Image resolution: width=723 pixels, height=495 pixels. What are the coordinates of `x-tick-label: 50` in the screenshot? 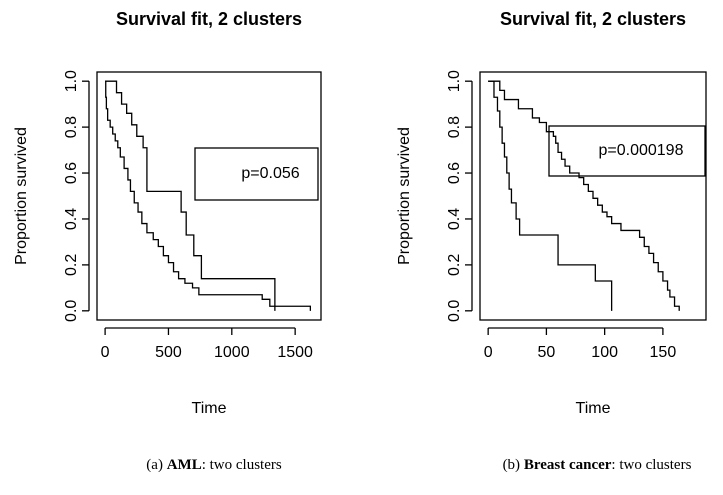 It's located at (547, 352).